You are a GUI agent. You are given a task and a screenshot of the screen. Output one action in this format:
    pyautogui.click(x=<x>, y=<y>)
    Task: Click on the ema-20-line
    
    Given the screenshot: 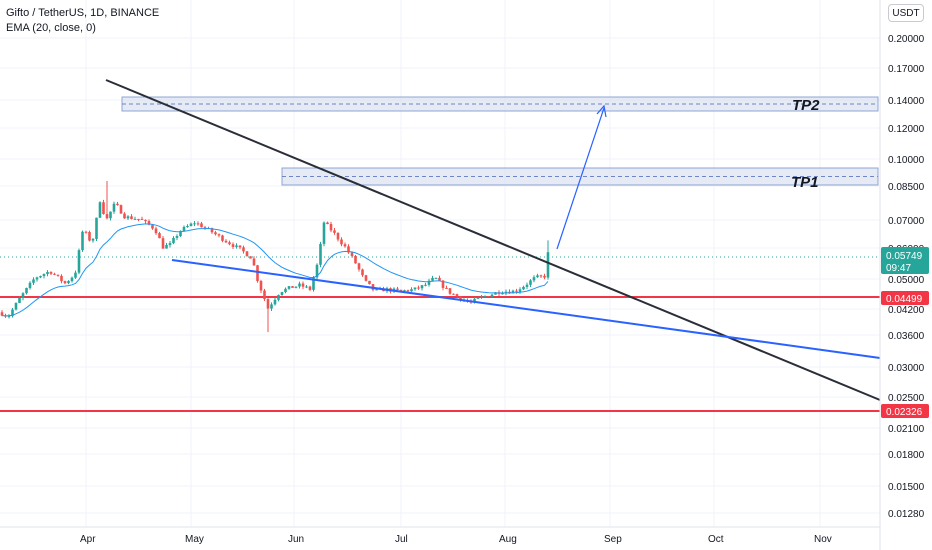 What is the action you would take?
    pyautogui.click(x=275, y=270)
    